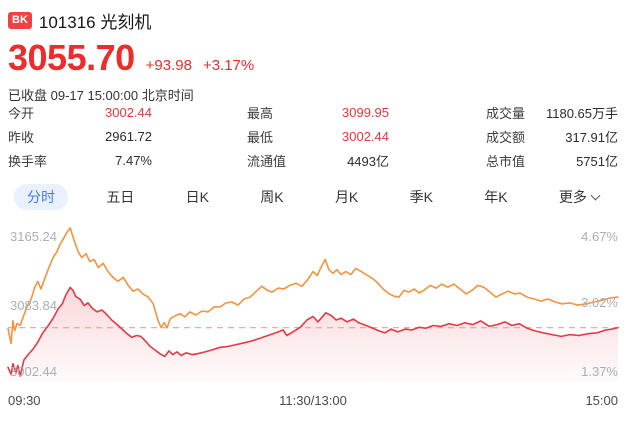  What do you see at coordinates (313, 197) in the screenshot?
I see `tab-bar: 分时 五日 日K 周K 月K 季K 年K 更多` at bounding box center [313, 197].